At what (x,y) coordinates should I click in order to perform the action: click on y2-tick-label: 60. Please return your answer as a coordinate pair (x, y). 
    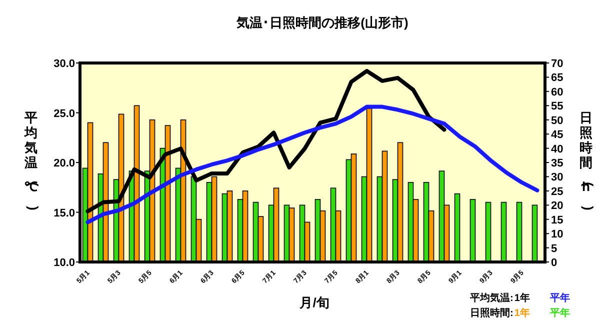
    Looking at the image, I should click on (557, 92).